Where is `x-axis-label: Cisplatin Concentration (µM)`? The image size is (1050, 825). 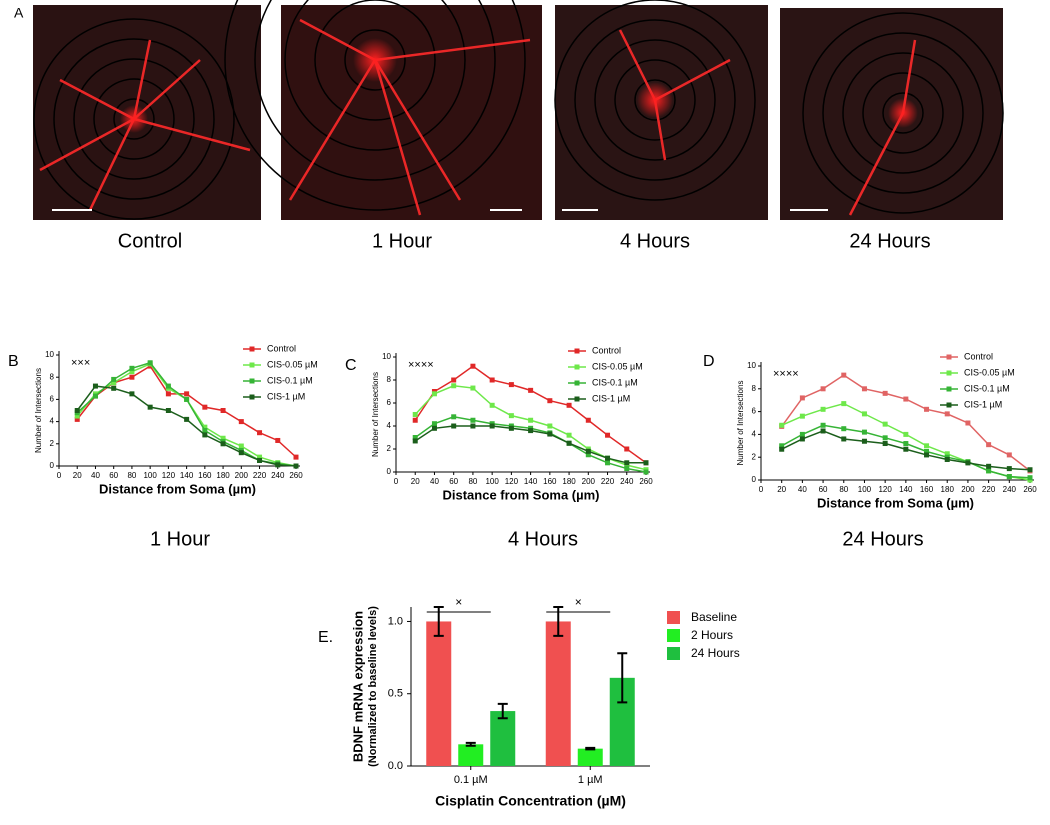 x-axis-label: Cisplatin Concentration (µM) is located at coordinates (530, 801).